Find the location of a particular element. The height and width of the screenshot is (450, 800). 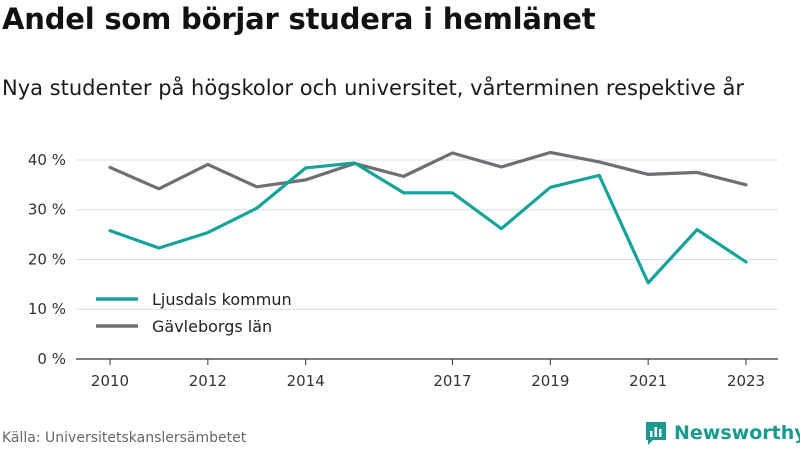

brand-logo: Newsworthy is located at coordinates (722, 433).